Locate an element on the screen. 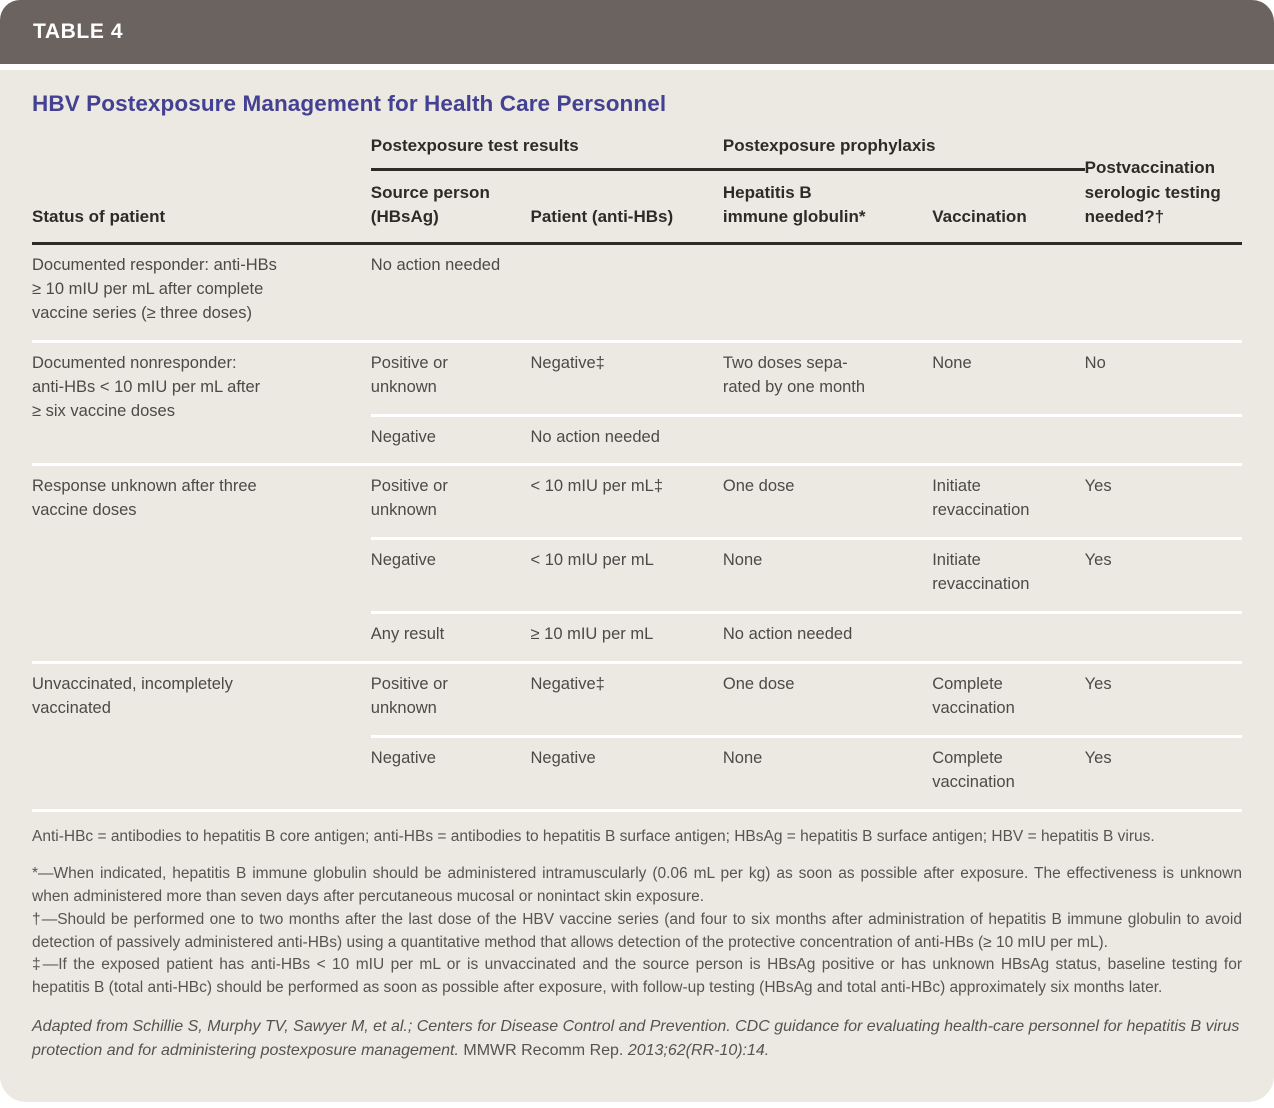 Image resolution: width=1274 pixels, height=1108 pixels. cell-patient is located at coordinates (627, 292).